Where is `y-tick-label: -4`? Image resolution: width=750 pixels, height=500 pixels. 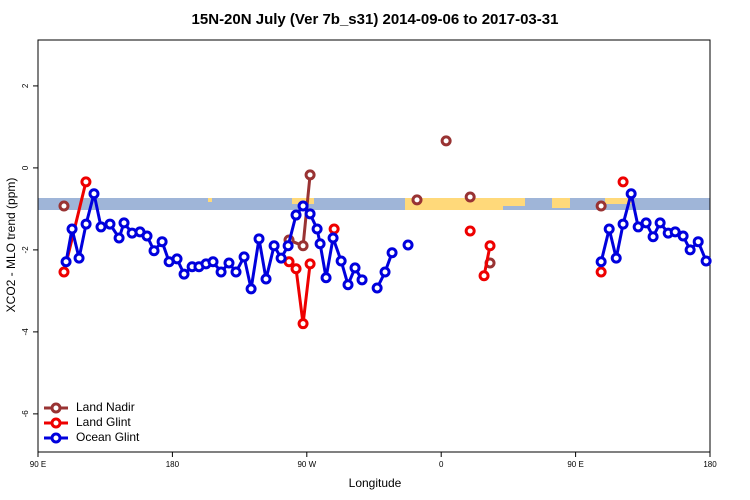 y-tick-label: -4 is located at coordinates (25, 332).